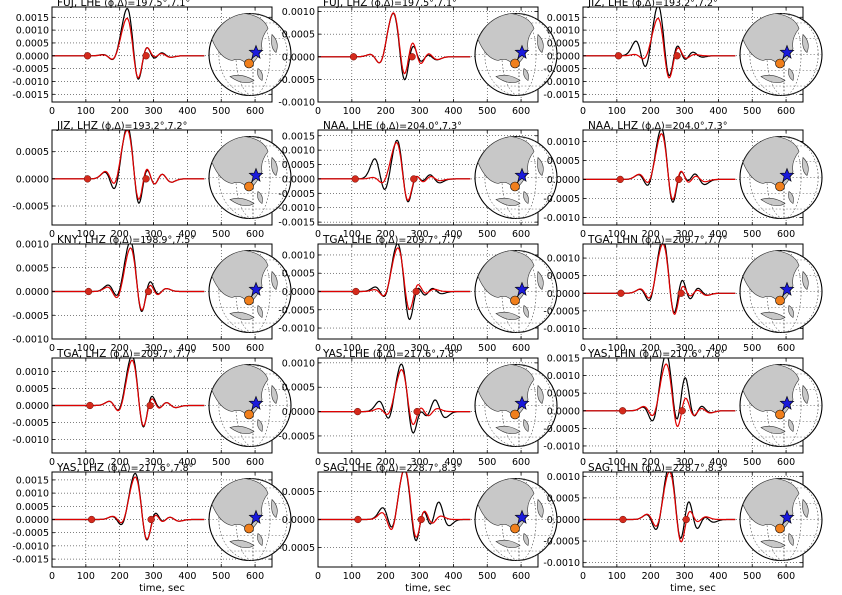 This screenshot has height=595, width=842. I want to click on panel-title: TGA, LHN (ϕ,Δ)=209.7°,7.7°, so click(657, 240).